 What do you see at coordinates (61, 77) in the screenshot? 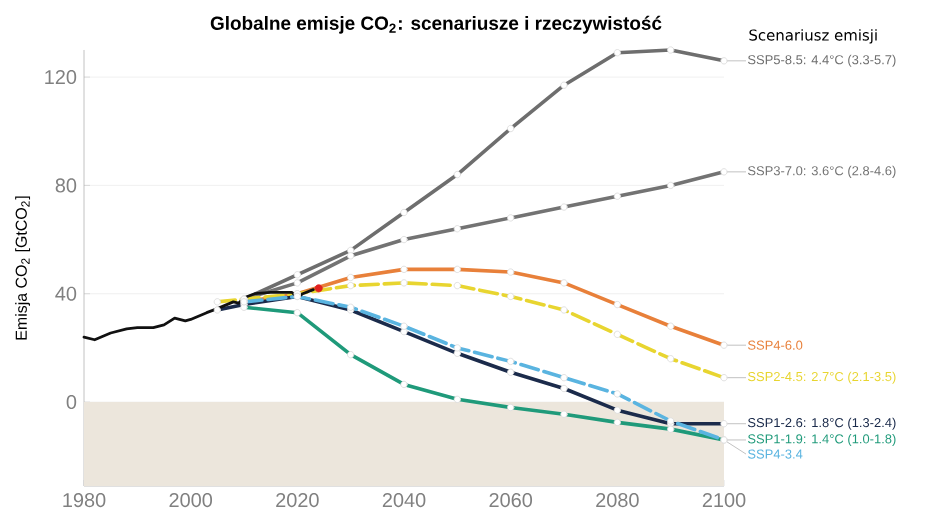
I see `y-tick-label: 120` at bounding box center [61, 77].